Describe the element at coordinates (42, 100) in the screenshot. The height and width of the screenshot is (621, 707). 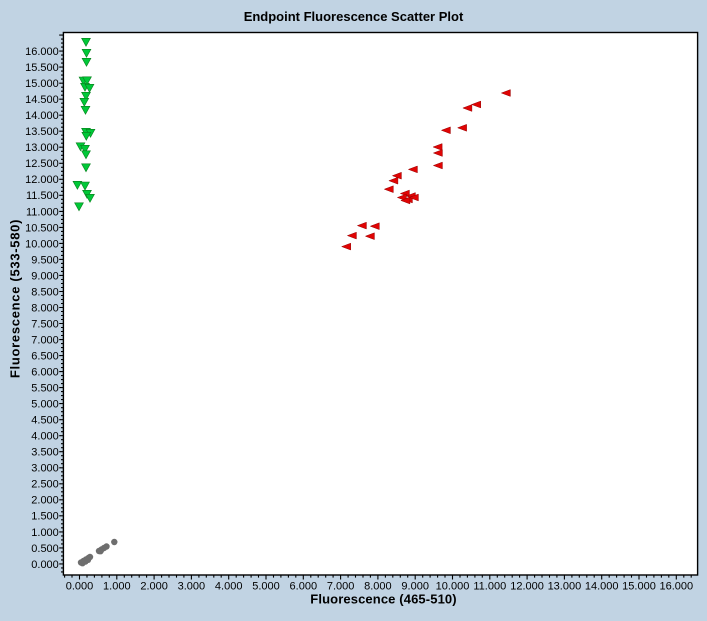
I see `svg-text: 14.500` at that location.